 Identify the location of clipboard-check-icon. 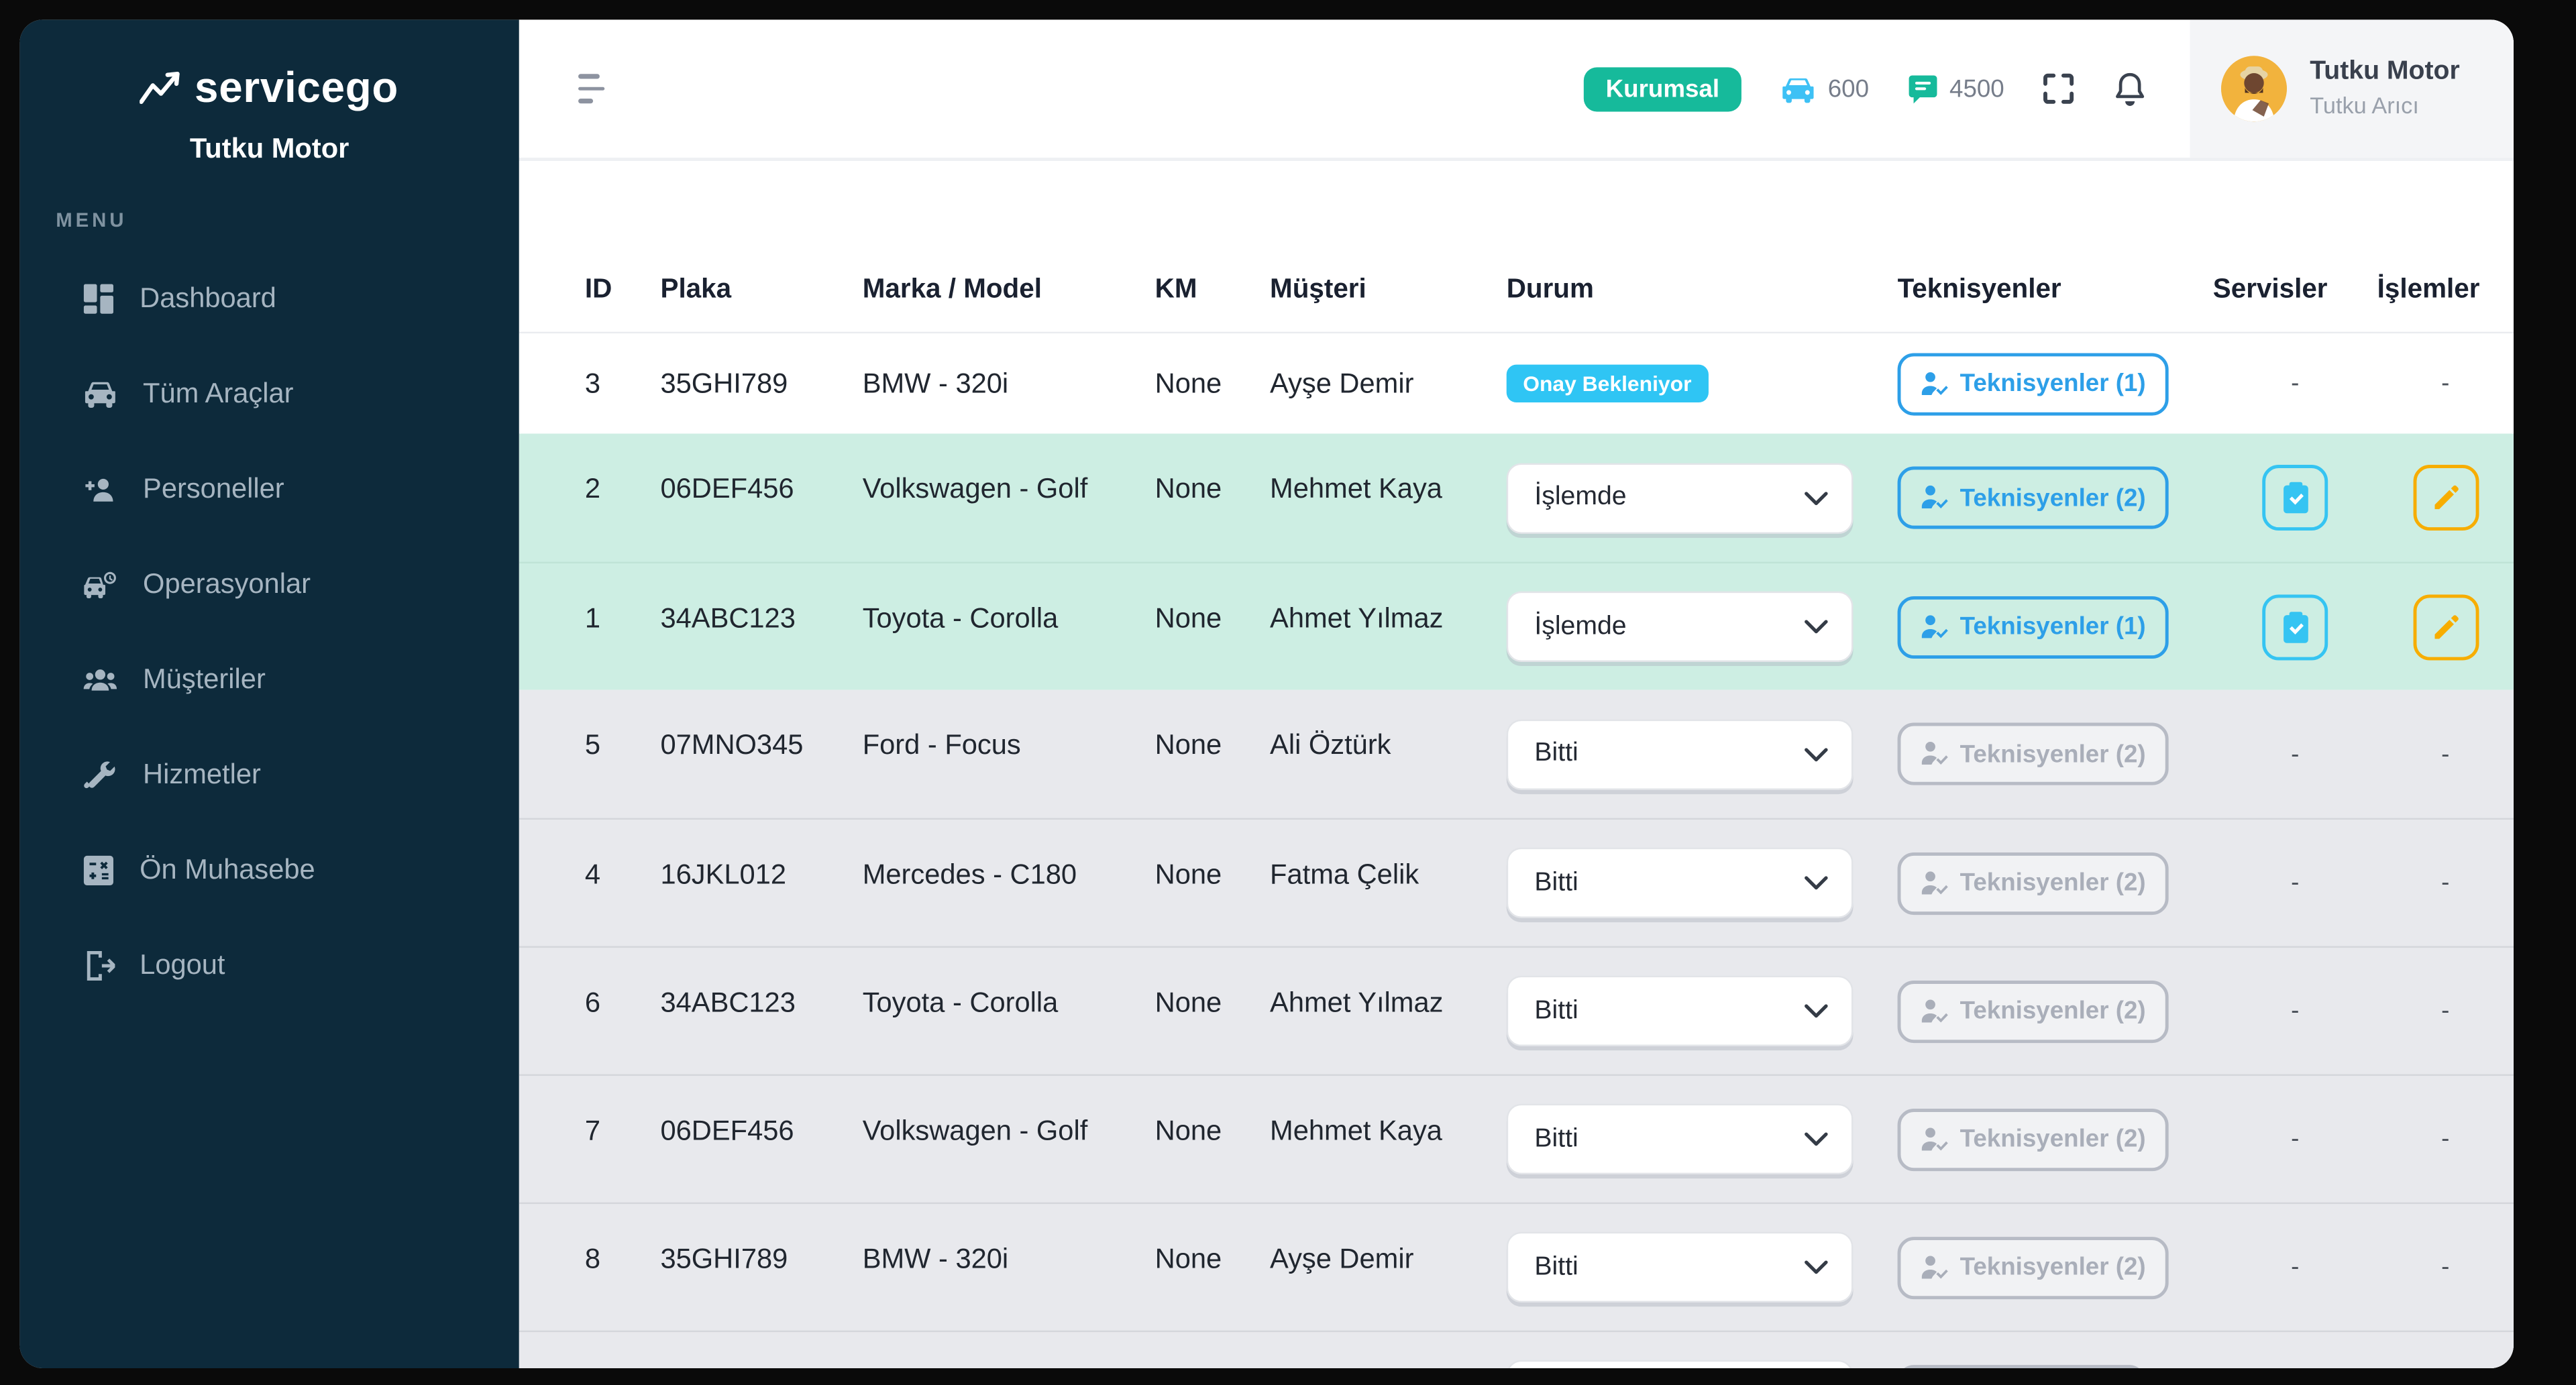
(2295, 498).